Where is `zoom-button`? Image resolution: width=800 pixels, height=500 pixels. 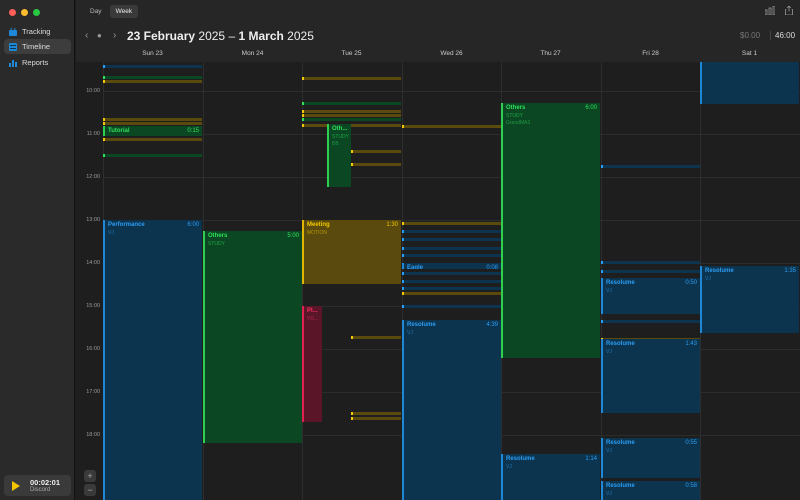
zoom-button is located at coordinates (36, 12).